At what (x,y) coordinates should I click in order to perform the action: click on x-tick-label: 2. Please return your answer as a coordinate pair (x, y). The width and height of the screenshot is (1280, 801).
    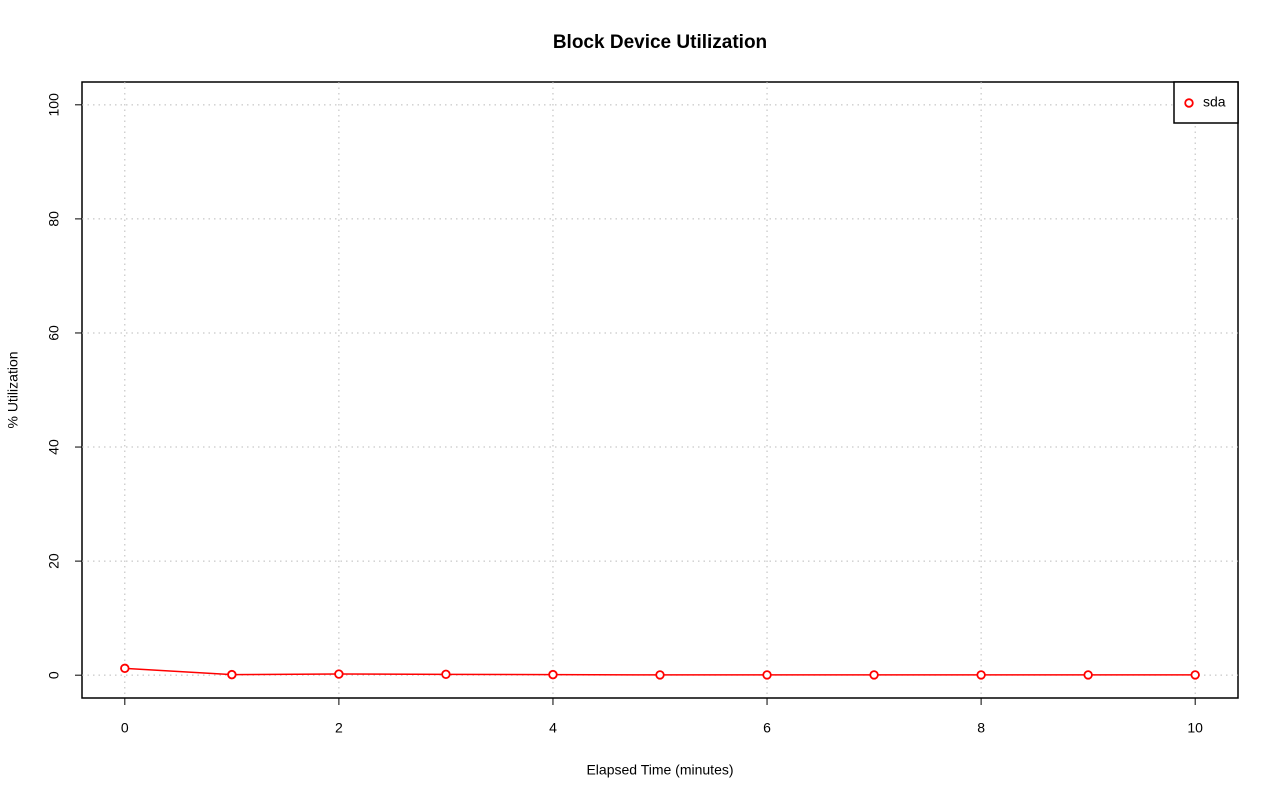
    Looking at the image, I should click on (339, 728).